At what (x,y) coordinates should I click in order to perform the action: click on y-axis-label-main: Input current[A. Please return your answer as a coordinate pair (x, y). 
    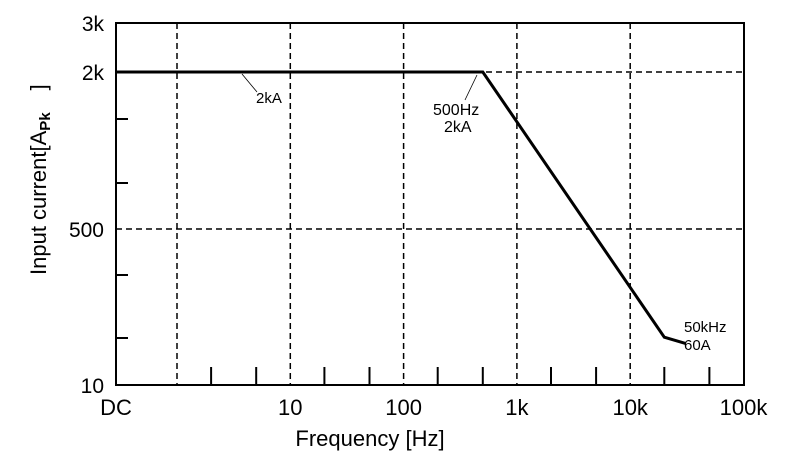
    Looking at the image, I should click on (38, 202).